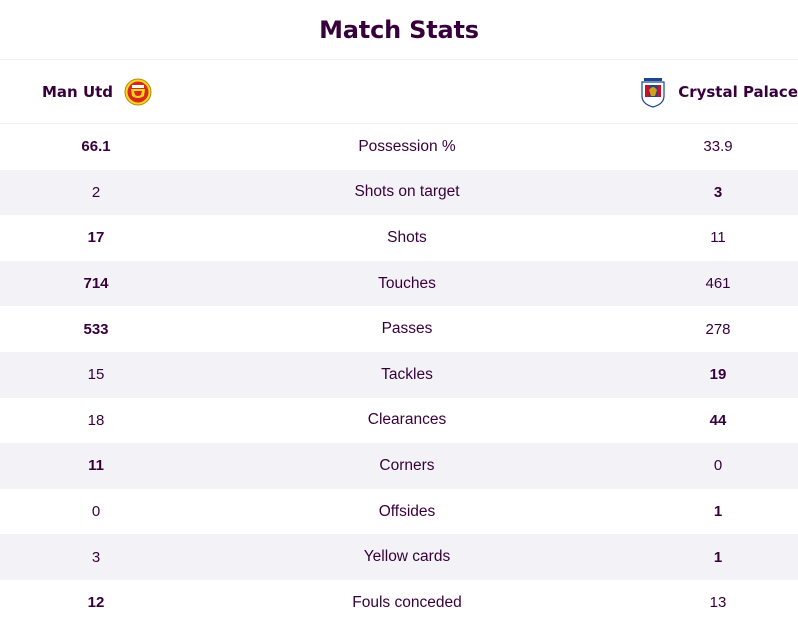 The width and height of the screenshot is (798, 637). Describe the element at coordinates (407, 237) in the screenshot. I see `stat-label: Shots` at that location.